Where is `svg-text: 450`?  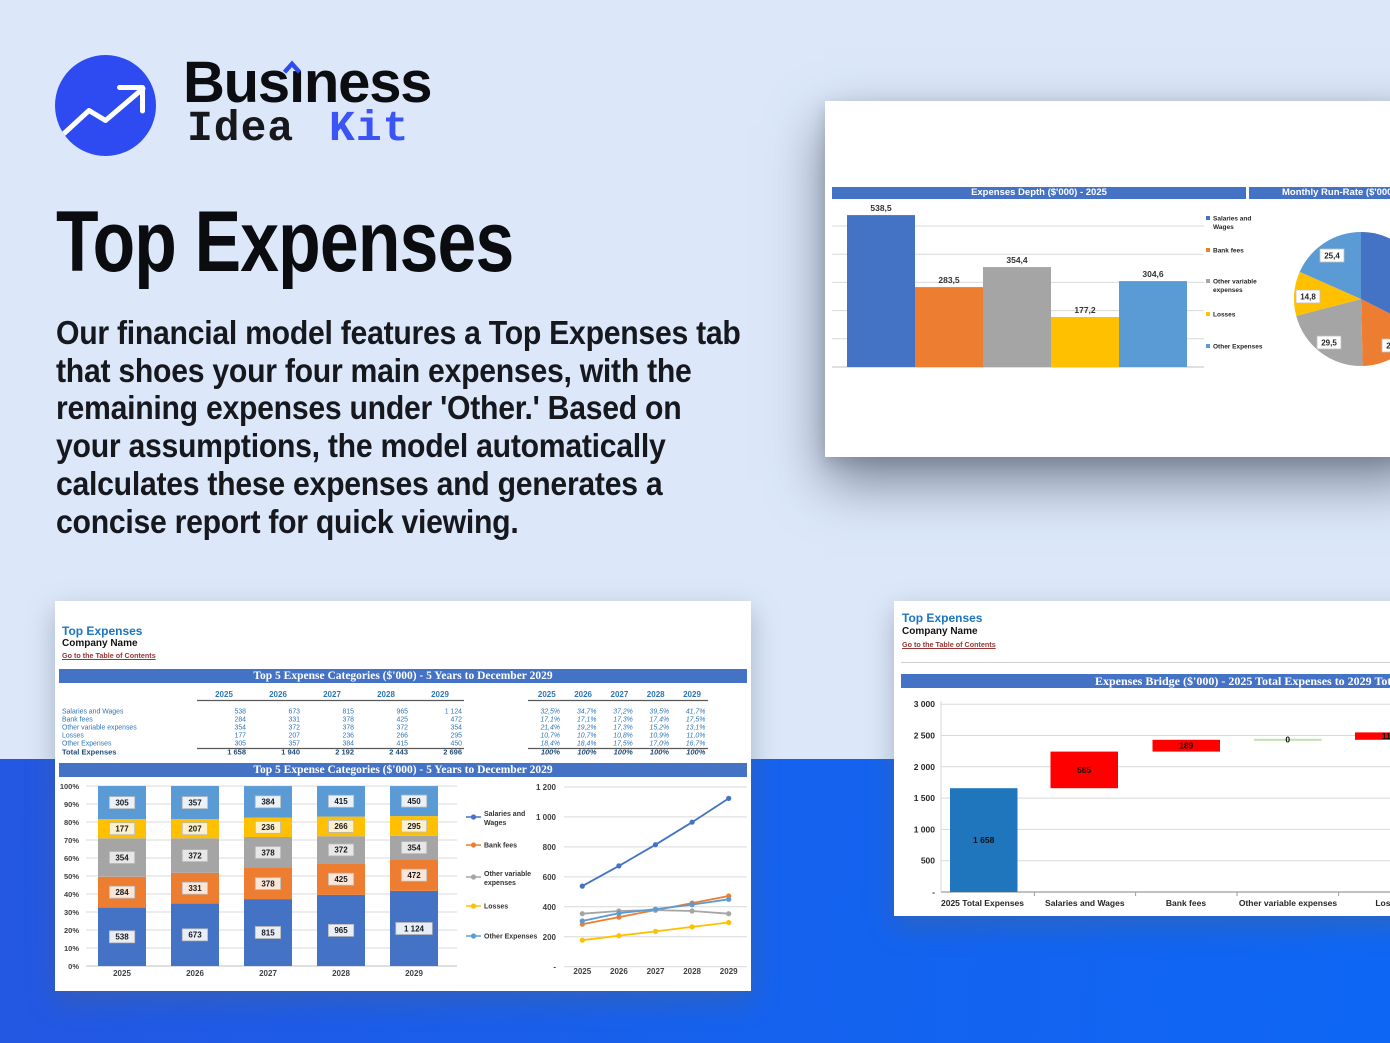 svg-text: 450 is located at coordinates (457, 744).